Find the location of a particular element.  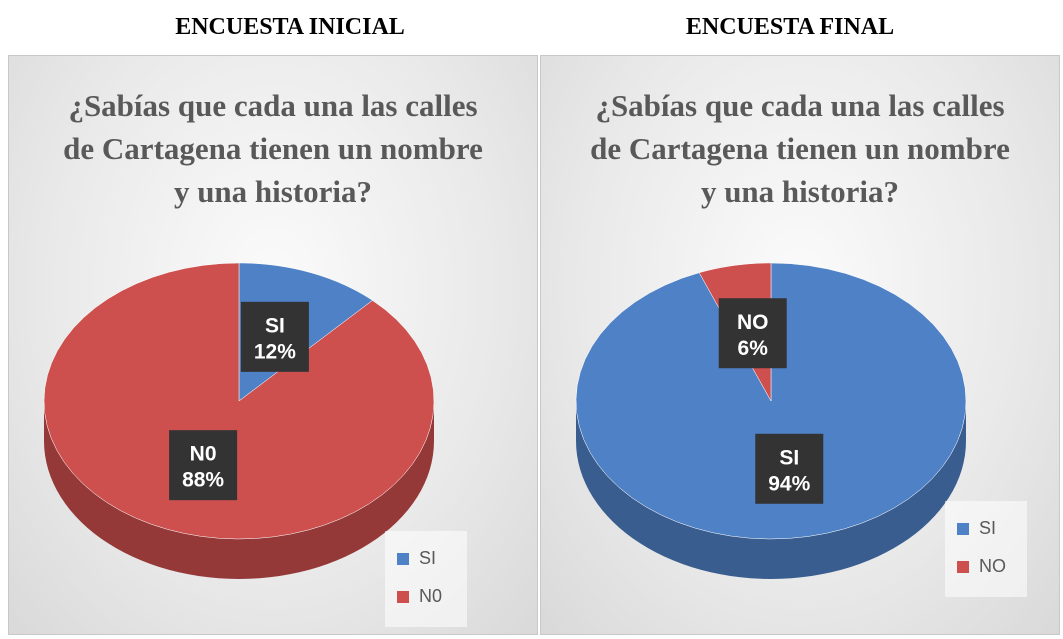

legend-label: N0 is located at coordinates (430, 596).